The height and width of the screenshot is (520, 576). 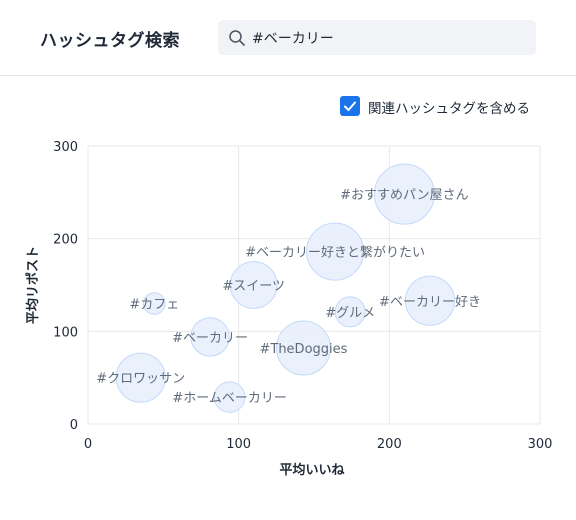 What do you see at coordinates (238, 444) in the screenshot?
I see `x-tick-label: 100` at bounding box center [238, 444].